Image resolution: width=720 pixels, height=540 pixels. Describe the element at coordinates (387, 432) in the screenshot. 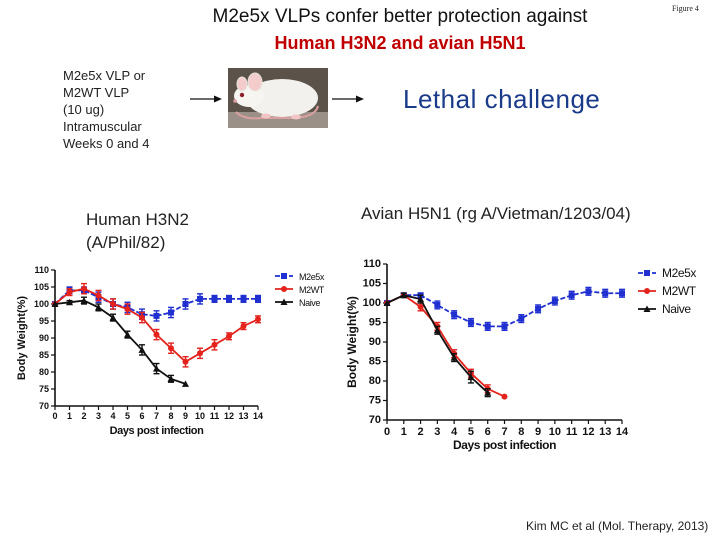

I see `x-tick-label: 0` at that location.